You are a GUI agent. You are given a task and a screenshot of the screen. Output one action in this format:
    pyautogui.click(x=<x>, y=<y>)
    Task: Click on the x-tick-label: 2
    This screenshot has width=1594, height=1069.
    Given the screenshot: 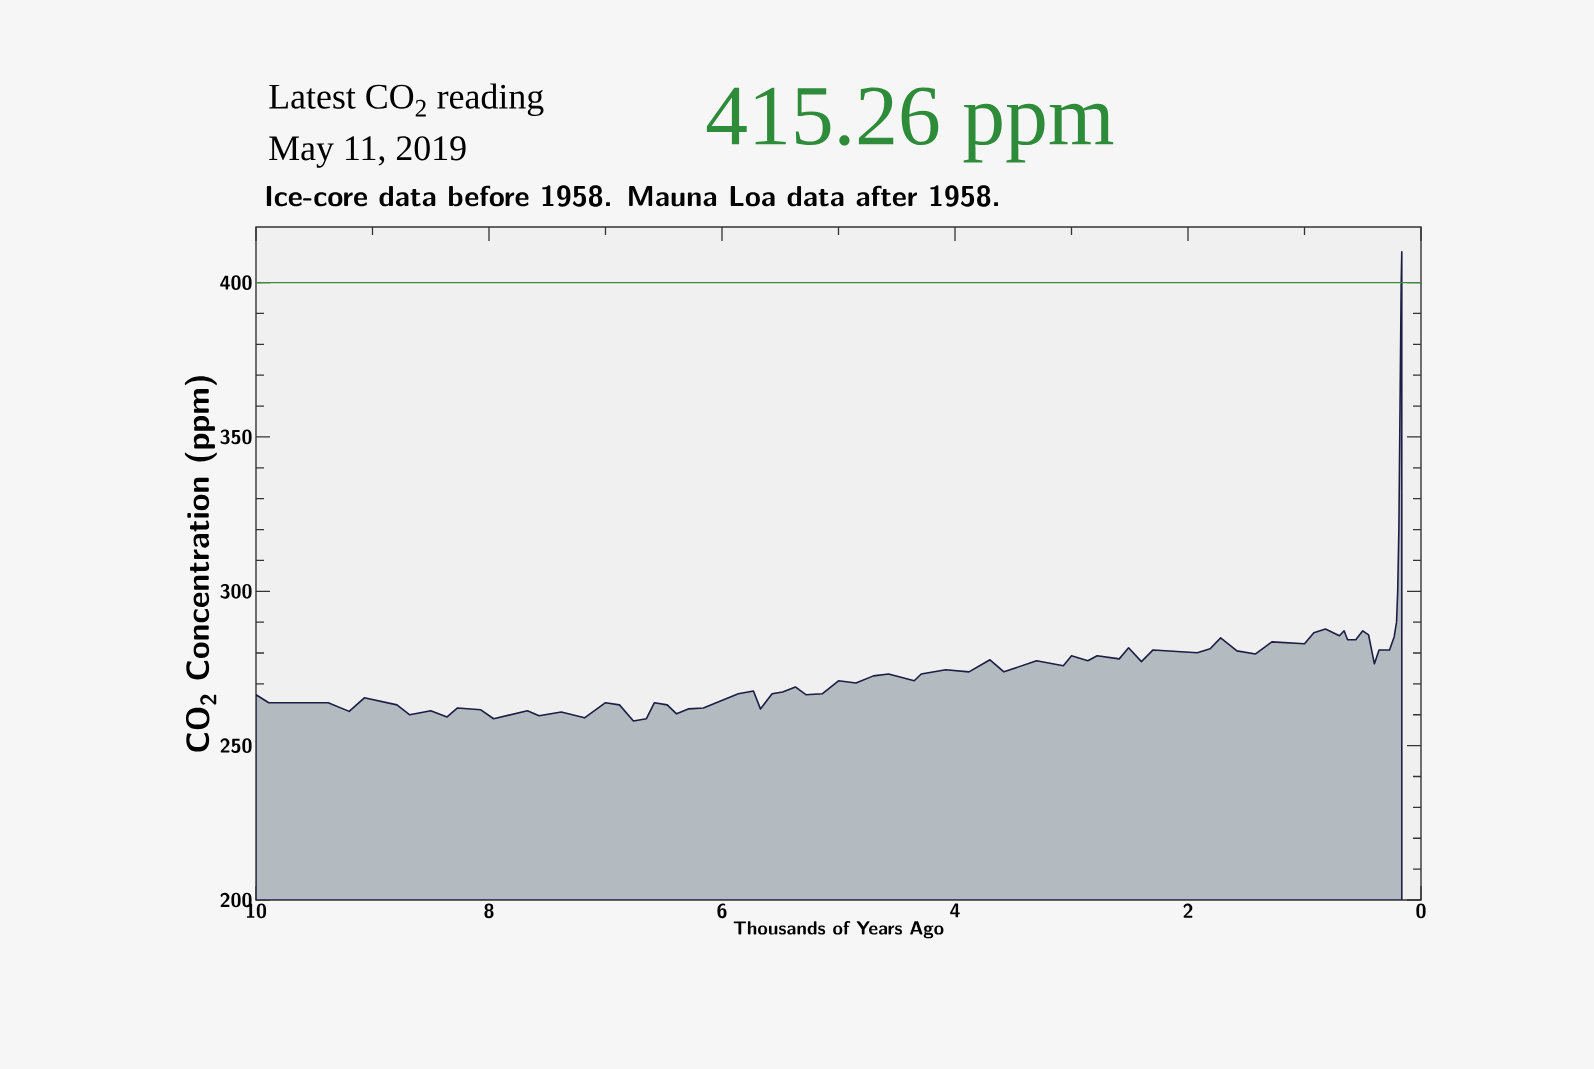 What is the action you would take?
    pyautogui.click(x=1188, y=910)
    